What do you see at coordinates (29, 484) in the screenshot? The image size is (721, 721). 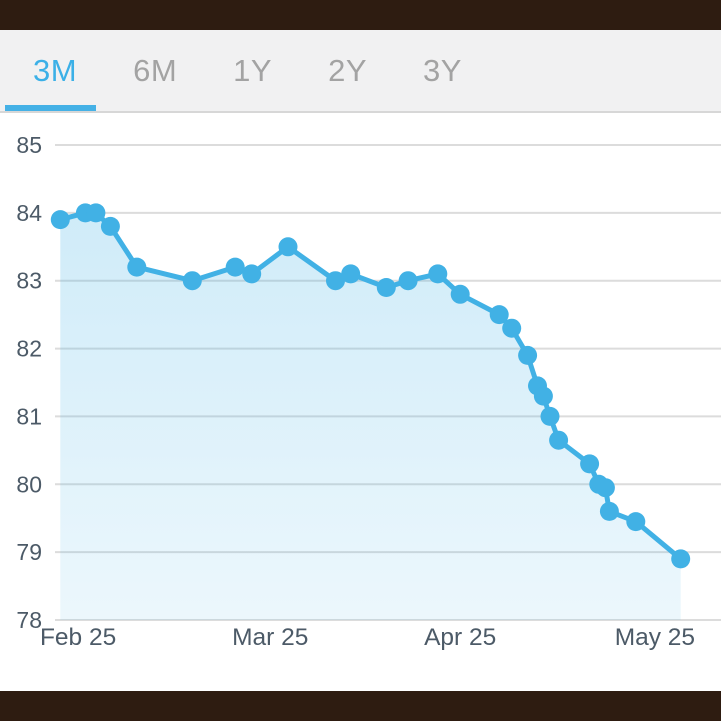 I see `y-tick-label: 80` at bounding box center [29, 484].